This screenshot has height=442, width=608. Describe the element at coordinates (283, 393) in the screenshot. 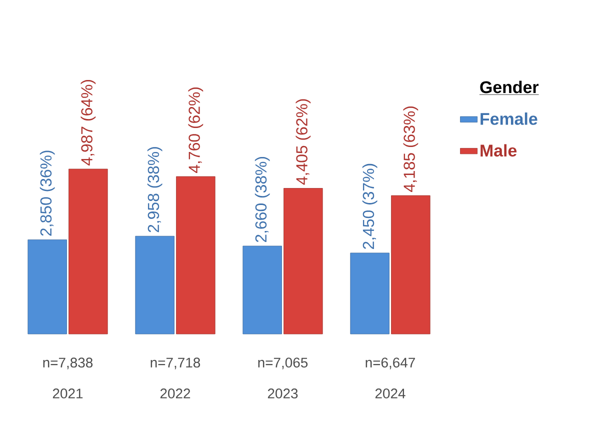

I see `x-tick-label: 2023` at that location.